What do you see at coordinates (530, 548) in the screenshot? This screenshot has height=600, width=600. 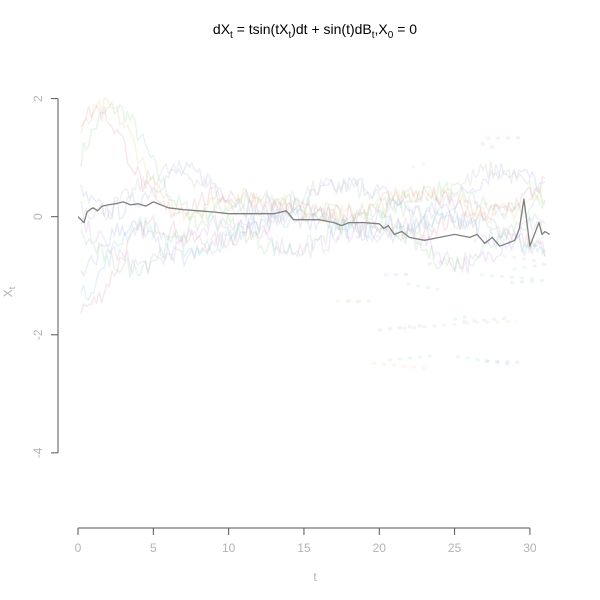 I see `x-tick-label: 30` at bounding box center [530, 548].